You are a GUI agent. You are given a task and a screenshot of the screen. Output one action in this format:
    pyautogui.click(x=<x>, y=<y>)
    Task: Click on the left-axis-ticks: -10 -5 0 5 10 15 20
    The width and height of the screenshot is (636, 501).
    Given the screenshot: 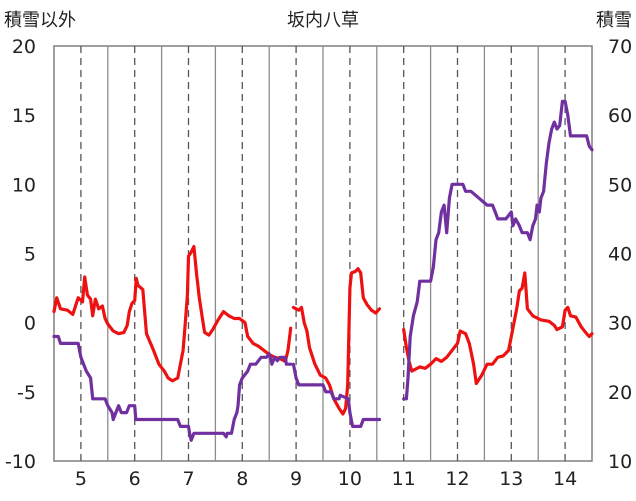 What is the action you would take?
    pyautogui.click(x=20, y=254)
    